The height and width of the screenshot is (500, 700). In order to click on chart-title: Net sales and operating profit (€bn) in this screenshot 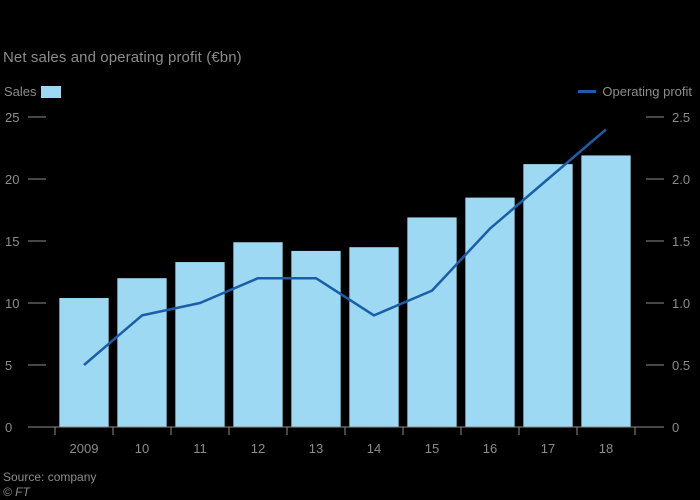, I will do `click(122, 57)`.